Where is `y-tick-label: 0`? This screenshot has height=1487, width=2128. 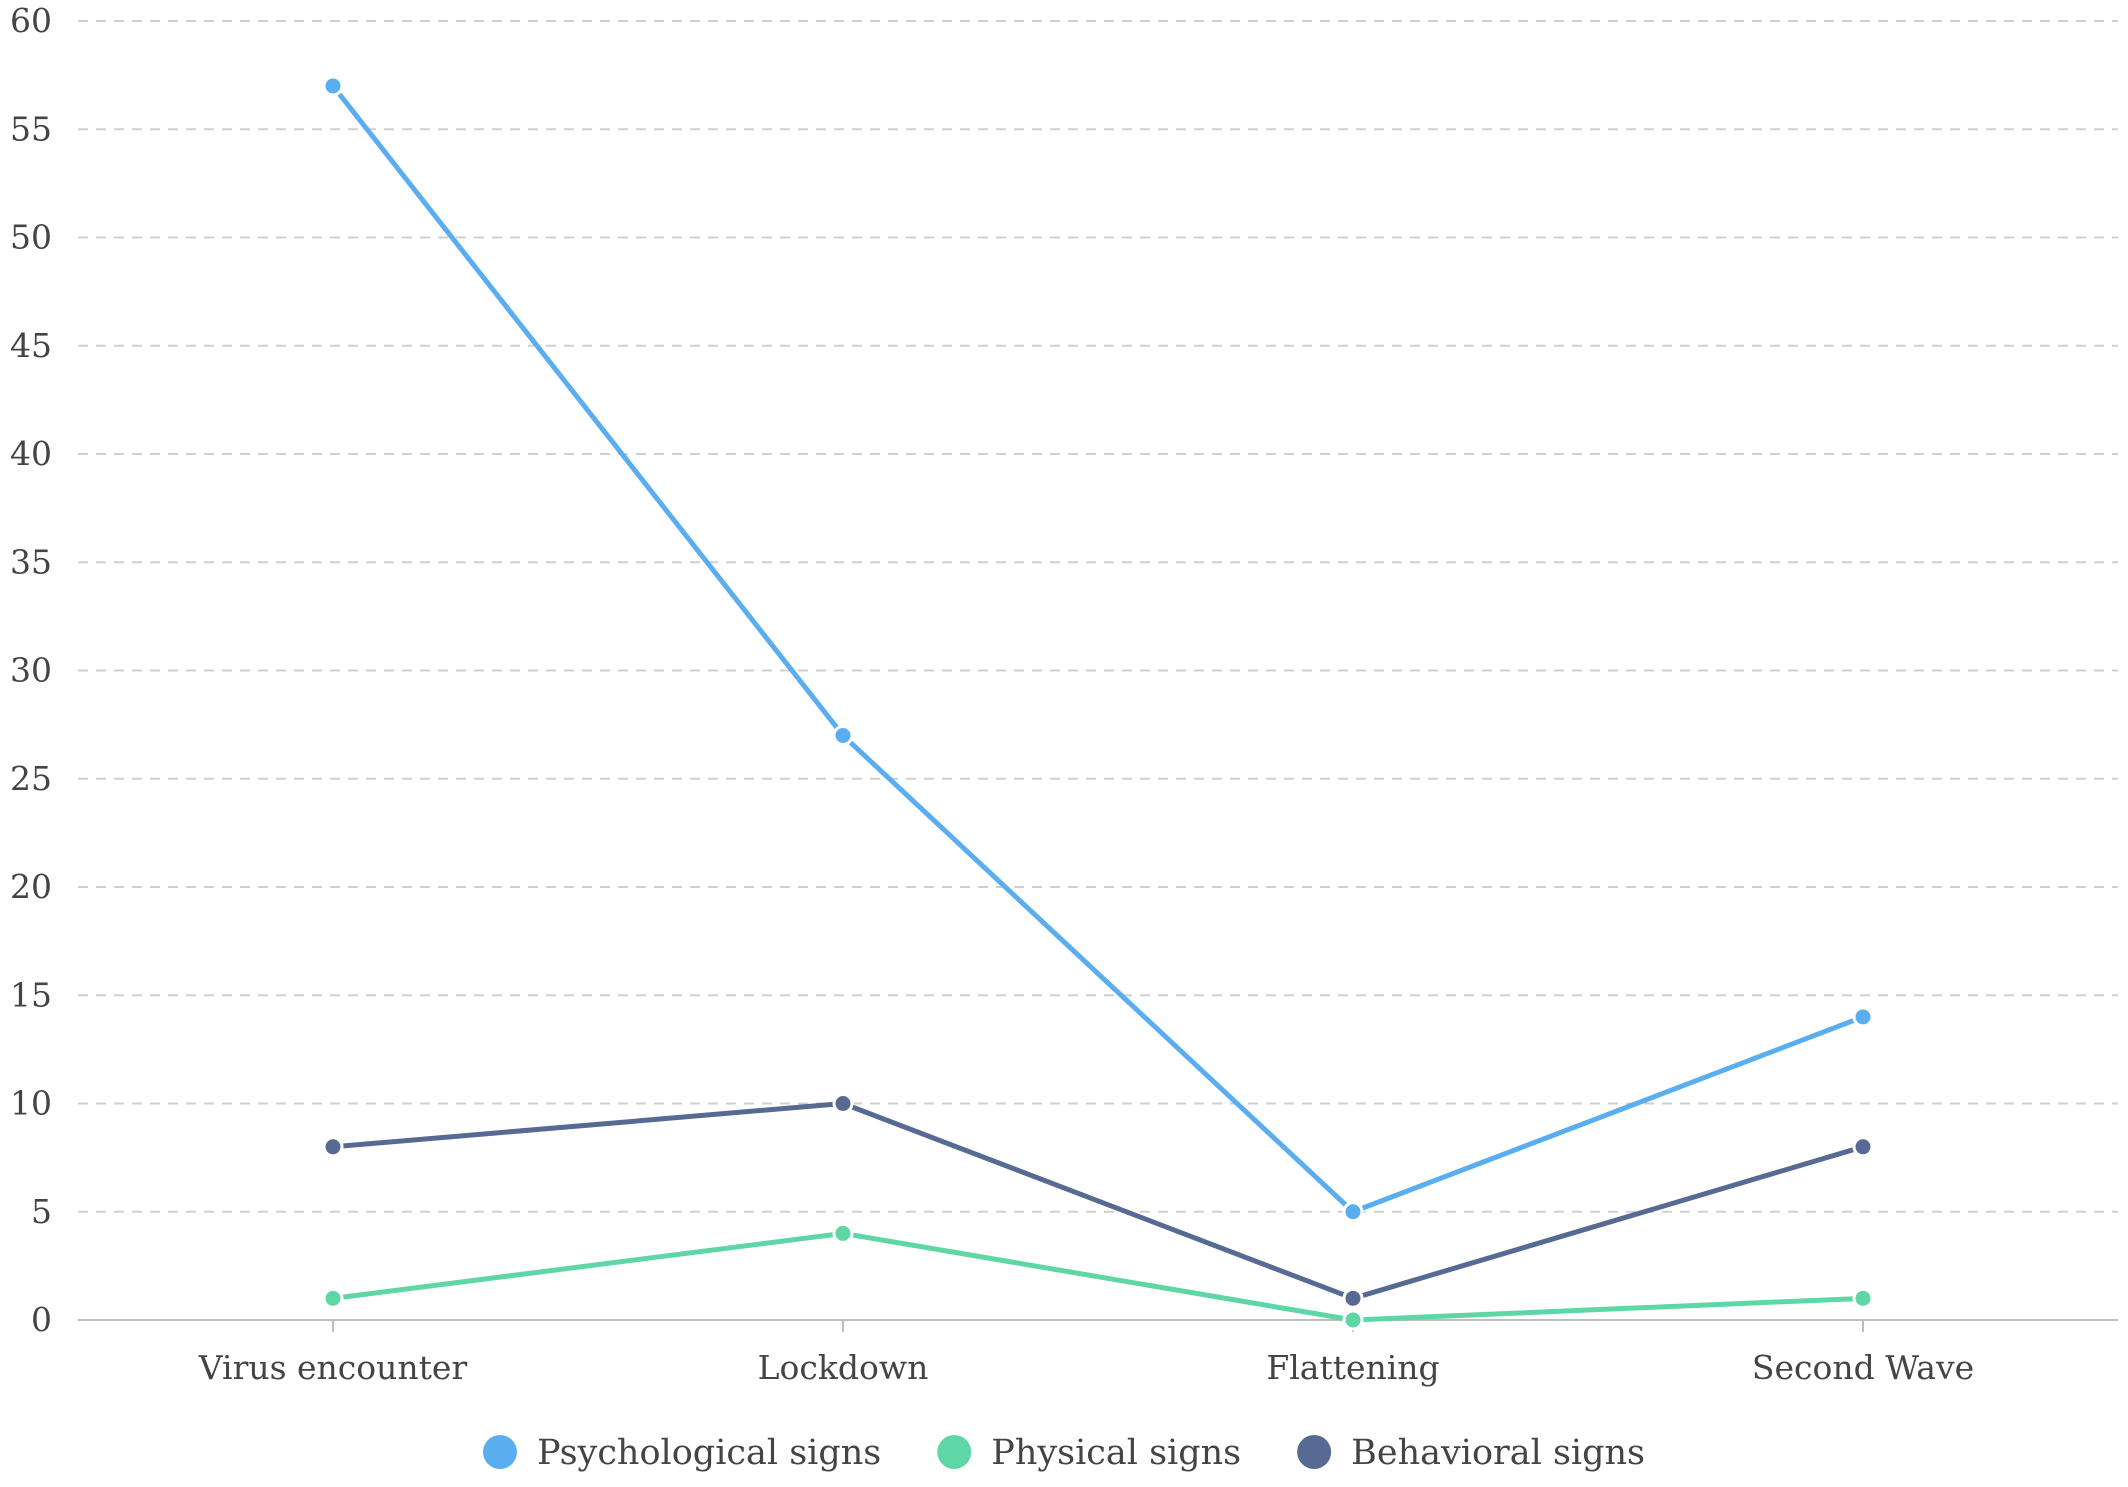
y-tick-label: 0 is located at coordinates (41, 1319).